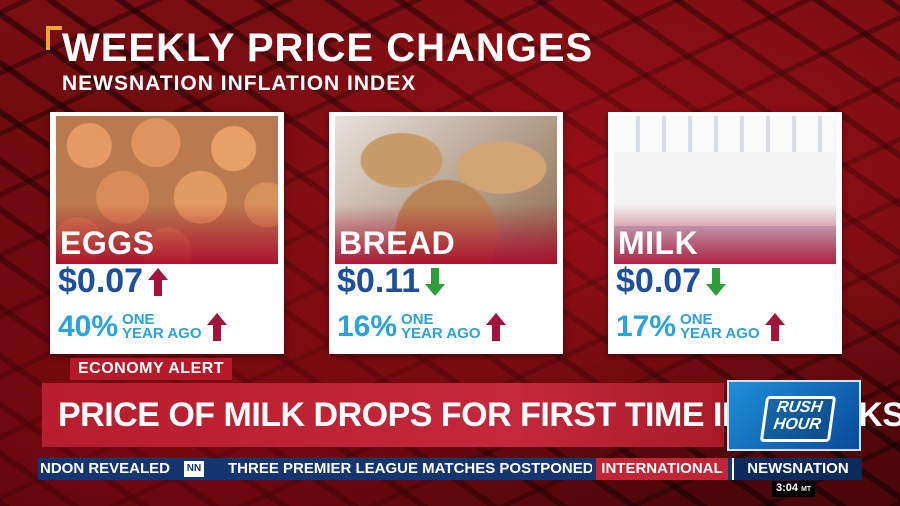 The image size is (900, 506). I want to click on price-card-bread: BREAD $0.11 16% ONE YEAR AGO, so click(446, 233).